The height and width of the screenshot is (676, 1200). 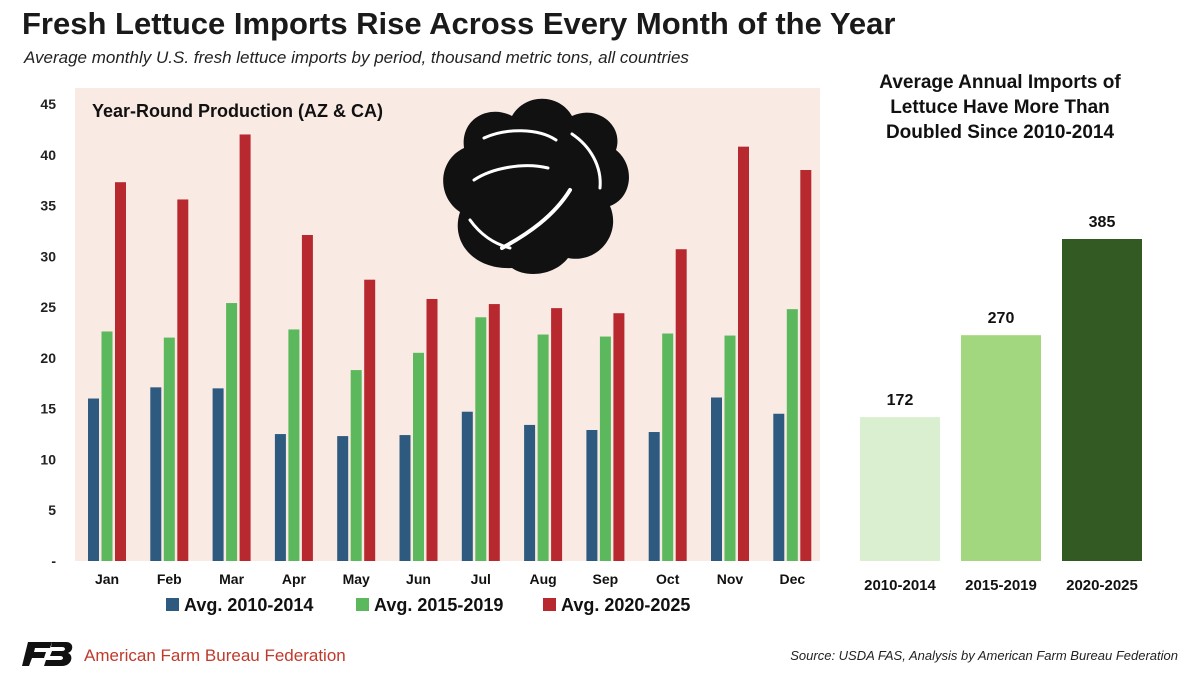 What do you see at coordinates (53, 561) in the screenshot?
I see `y-tick-label: -` at bounding box center [53, 561].